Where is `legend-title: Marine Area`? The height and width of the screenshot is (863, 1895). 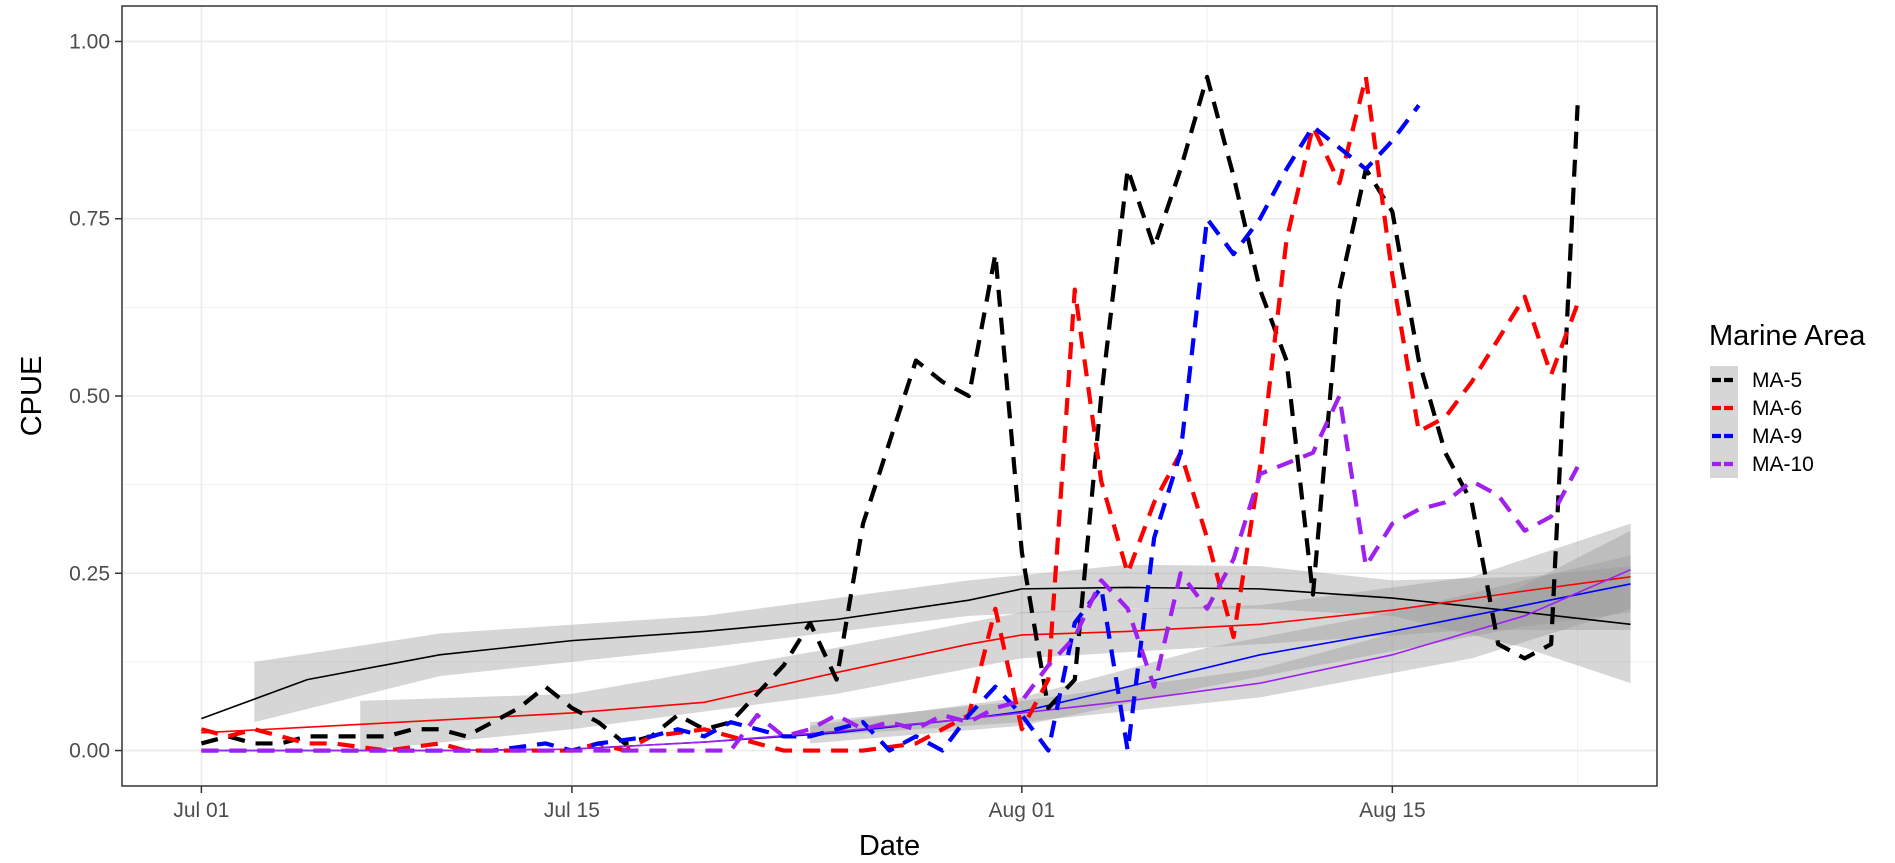 legend-title: Marine Area is located at coordinates (1787, 336).